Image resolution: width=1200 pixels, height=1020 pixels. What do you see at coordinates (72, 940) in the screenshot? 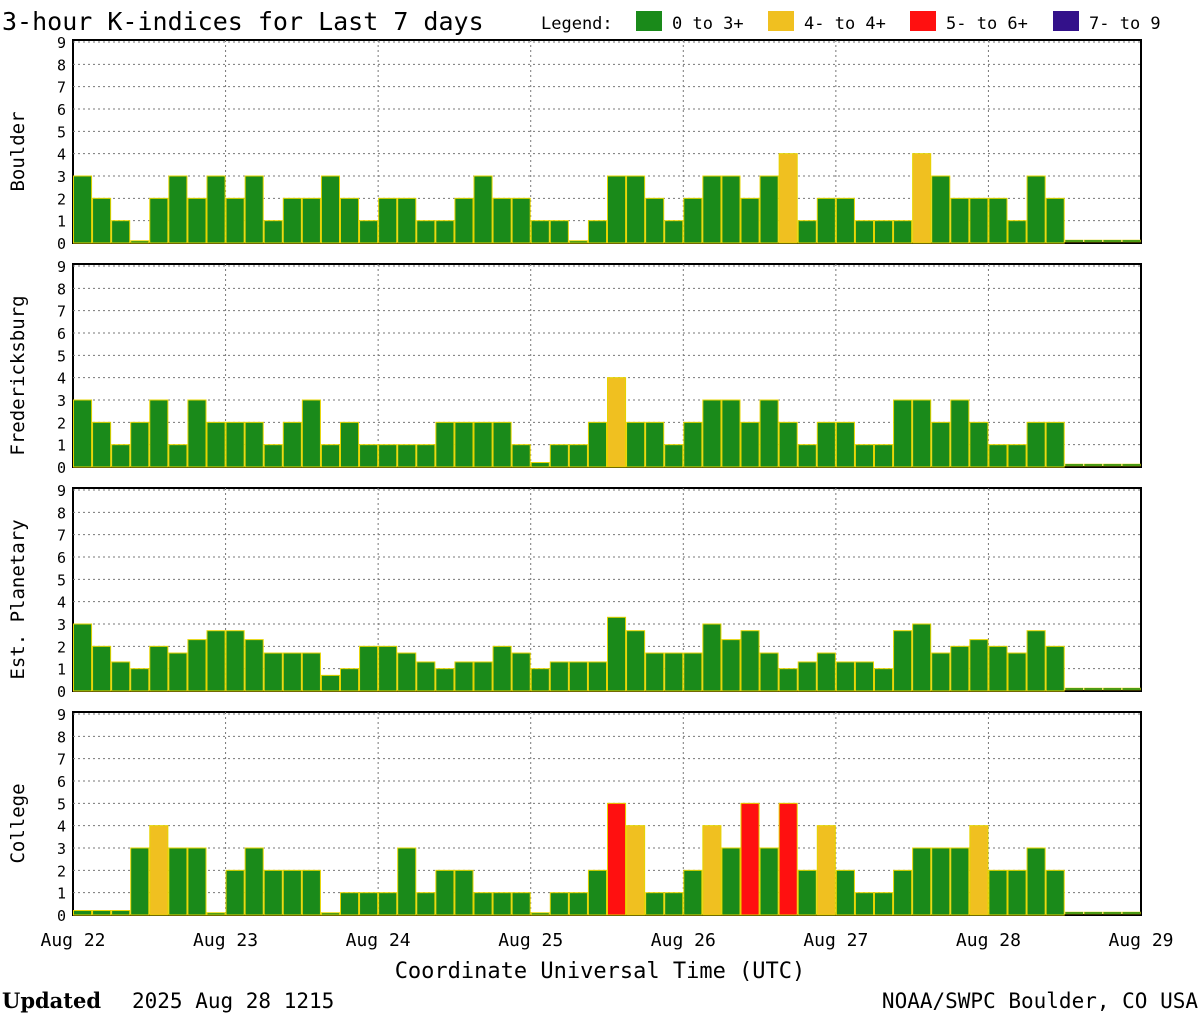
I see `x-tick-label: Aug 22` at bounding box center [72, 940].